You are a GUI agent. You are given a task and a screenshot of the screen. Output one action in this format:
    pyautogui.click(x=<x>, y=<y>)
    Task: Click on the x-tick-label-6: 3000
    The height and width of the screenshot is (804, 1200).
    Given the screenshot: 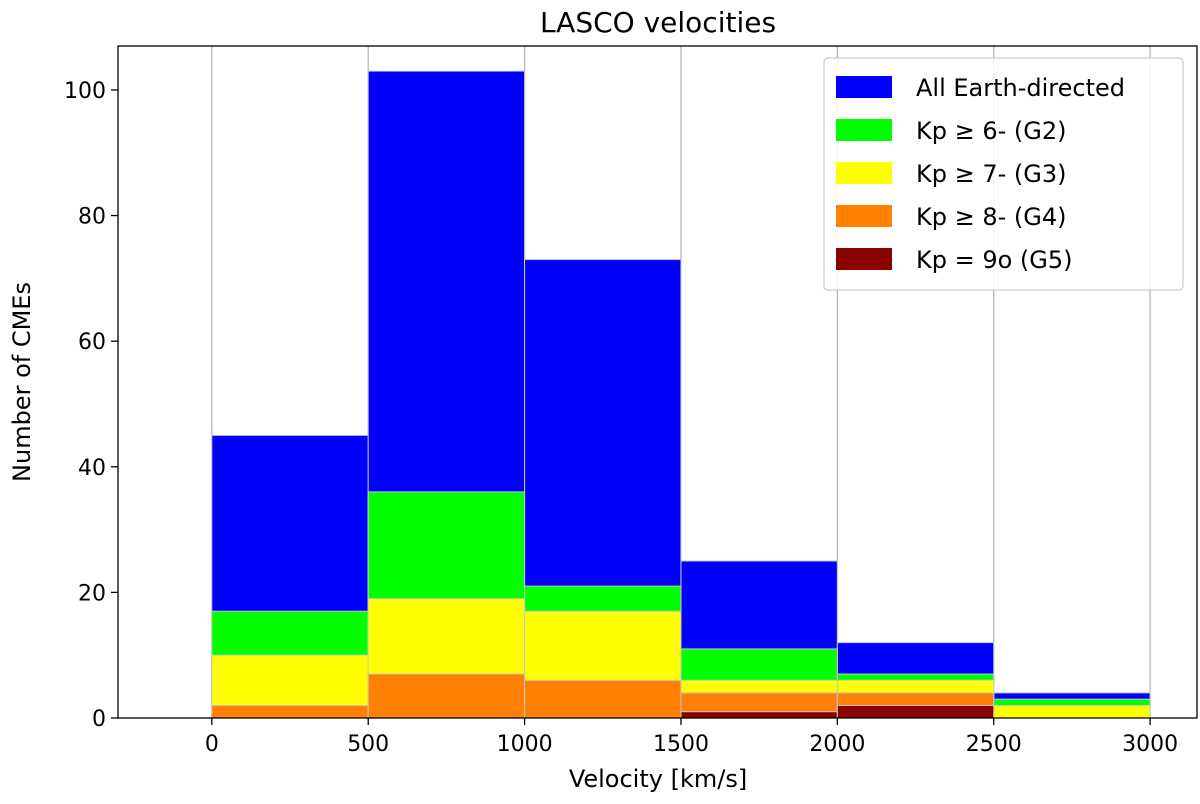 What is the action you would take?
    pyautogui.click(x=1150, y=744)
    